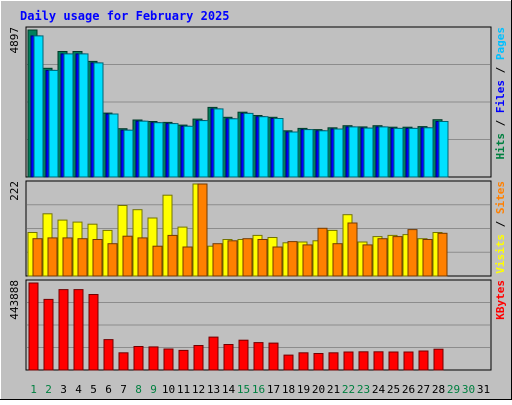 The width and height of the screenshot is (512, 405). I want to click on legend-entry: Visits, so click(500, 254).